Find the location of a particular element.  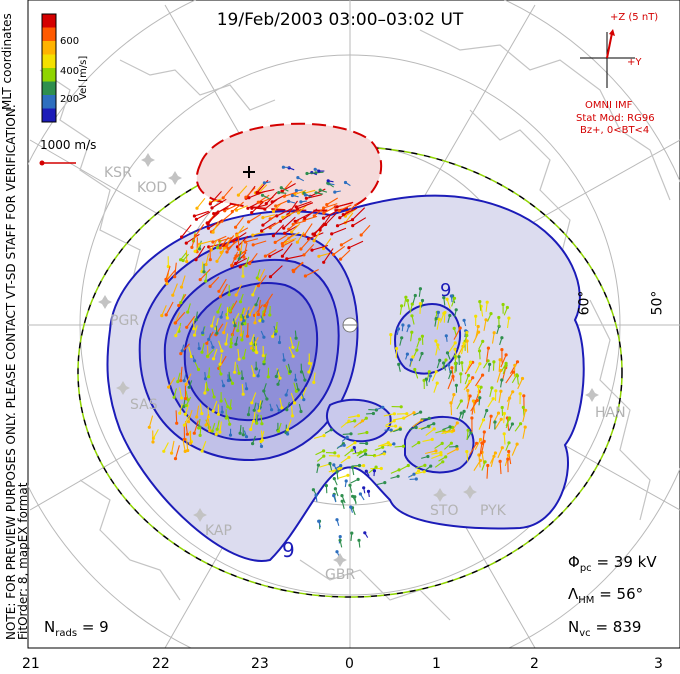

magnetic-pole-marker is located at coordinates (350, 325).